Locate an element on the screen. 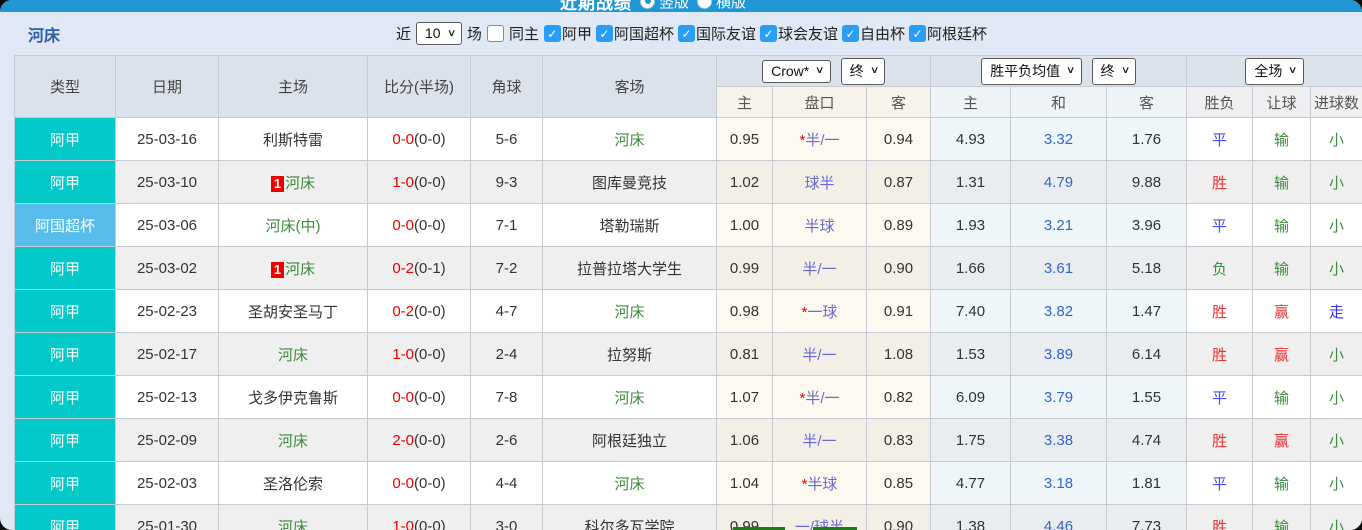  away-team-name: 塔勒瑞斯 is located at coordinates (629, 226).